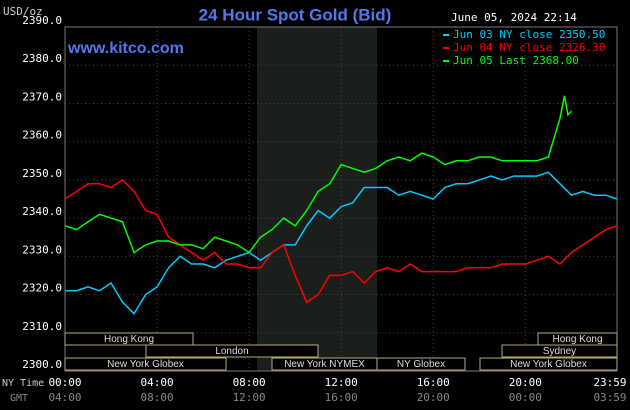  I want to click on legend-label: Jun 05 Last 2368.00, so click(516, 60).